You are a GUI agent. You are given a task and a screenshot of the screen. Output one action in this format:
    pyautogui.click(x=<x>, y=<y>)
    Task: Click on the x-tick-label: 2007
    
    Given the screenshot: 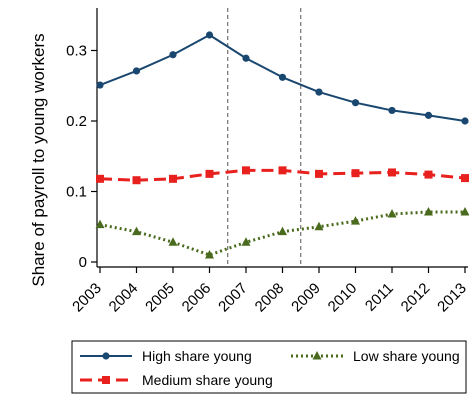 What is the action you would take?
    pyautogui.click(x=233, y=298)
    